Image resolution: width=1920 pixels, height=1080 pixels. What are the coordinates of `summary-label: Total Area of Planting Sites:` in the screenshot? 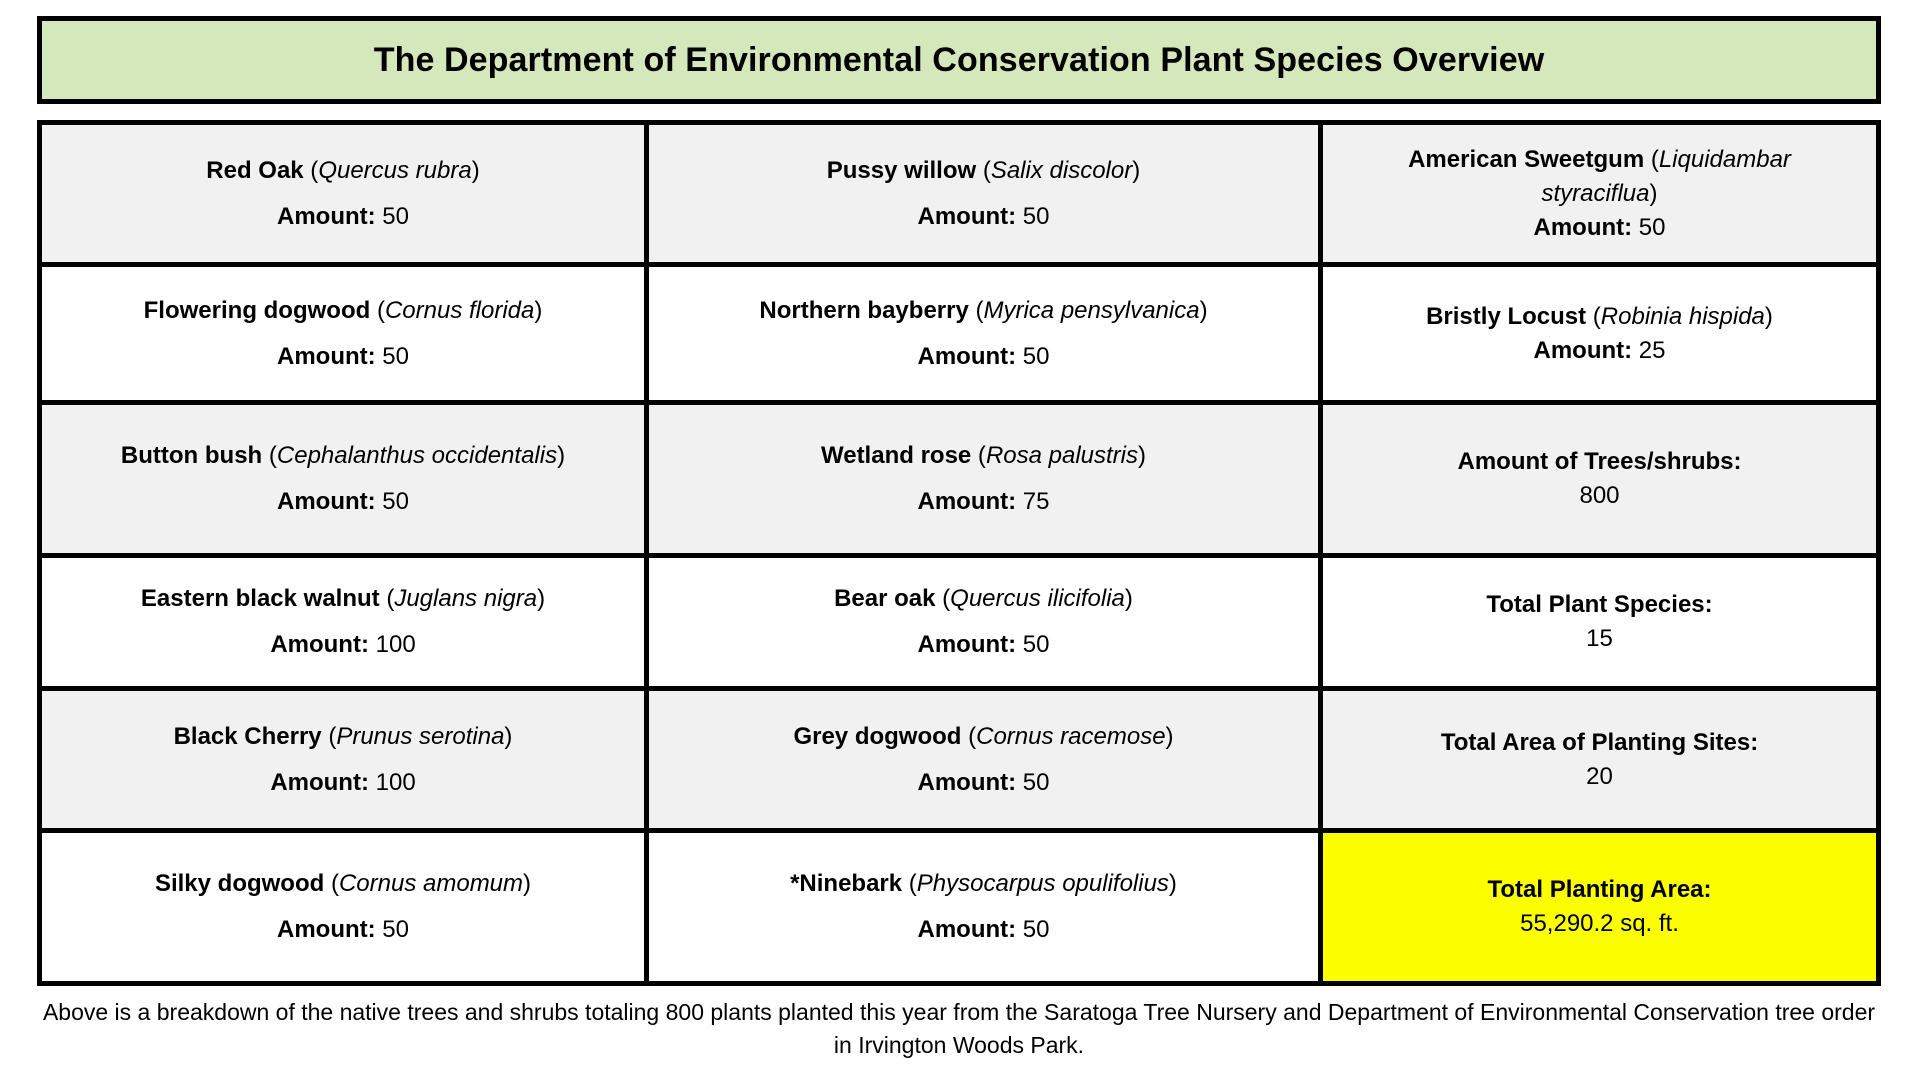 It's located at (1599, 742).